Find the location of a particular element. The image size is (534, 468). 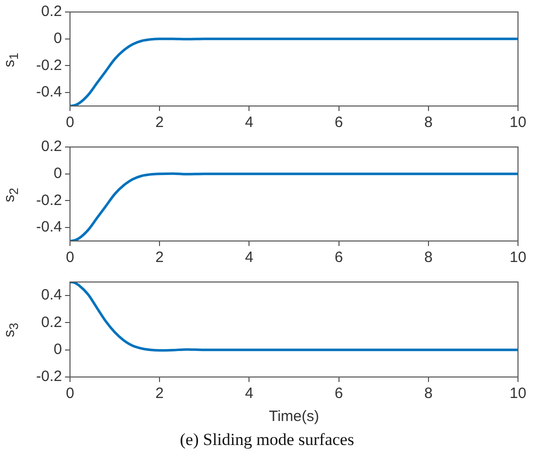

y-tick-label: 0.4 is located at coordinates (51, 295).